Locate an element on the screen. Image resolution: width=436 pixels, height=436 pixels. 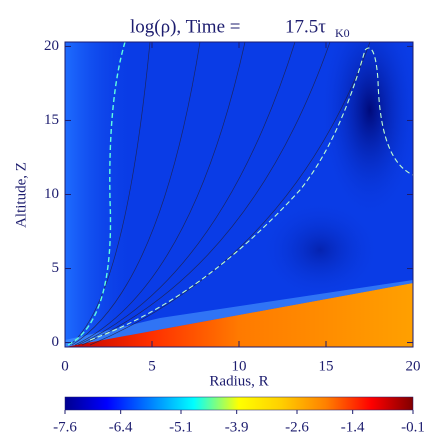
colorbar is located at coordinates (239, 403).